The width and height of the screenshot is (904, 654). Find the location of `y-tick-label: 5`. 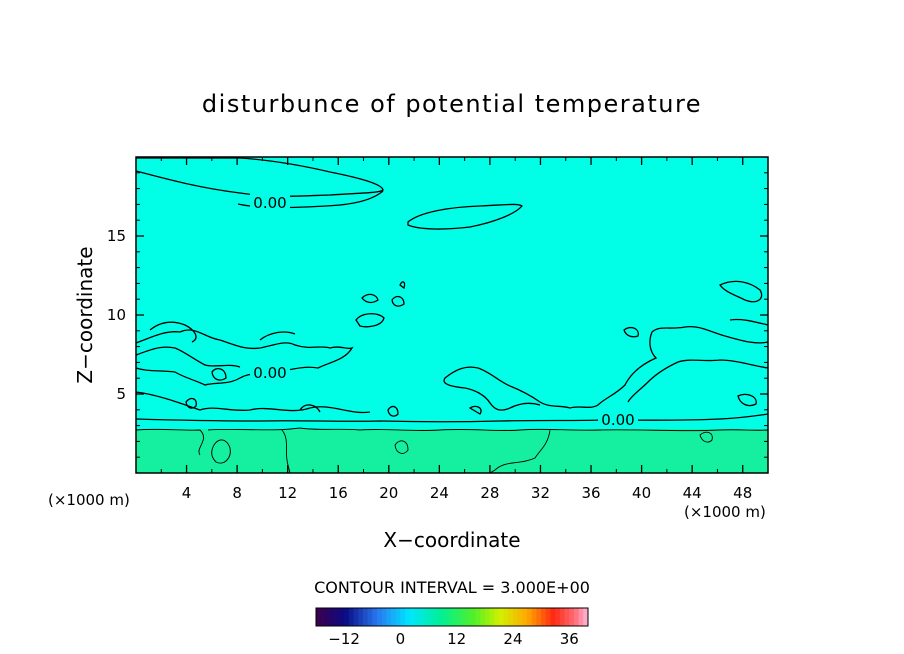

y-tick-label: 5 is located at coordinates (121, 394).